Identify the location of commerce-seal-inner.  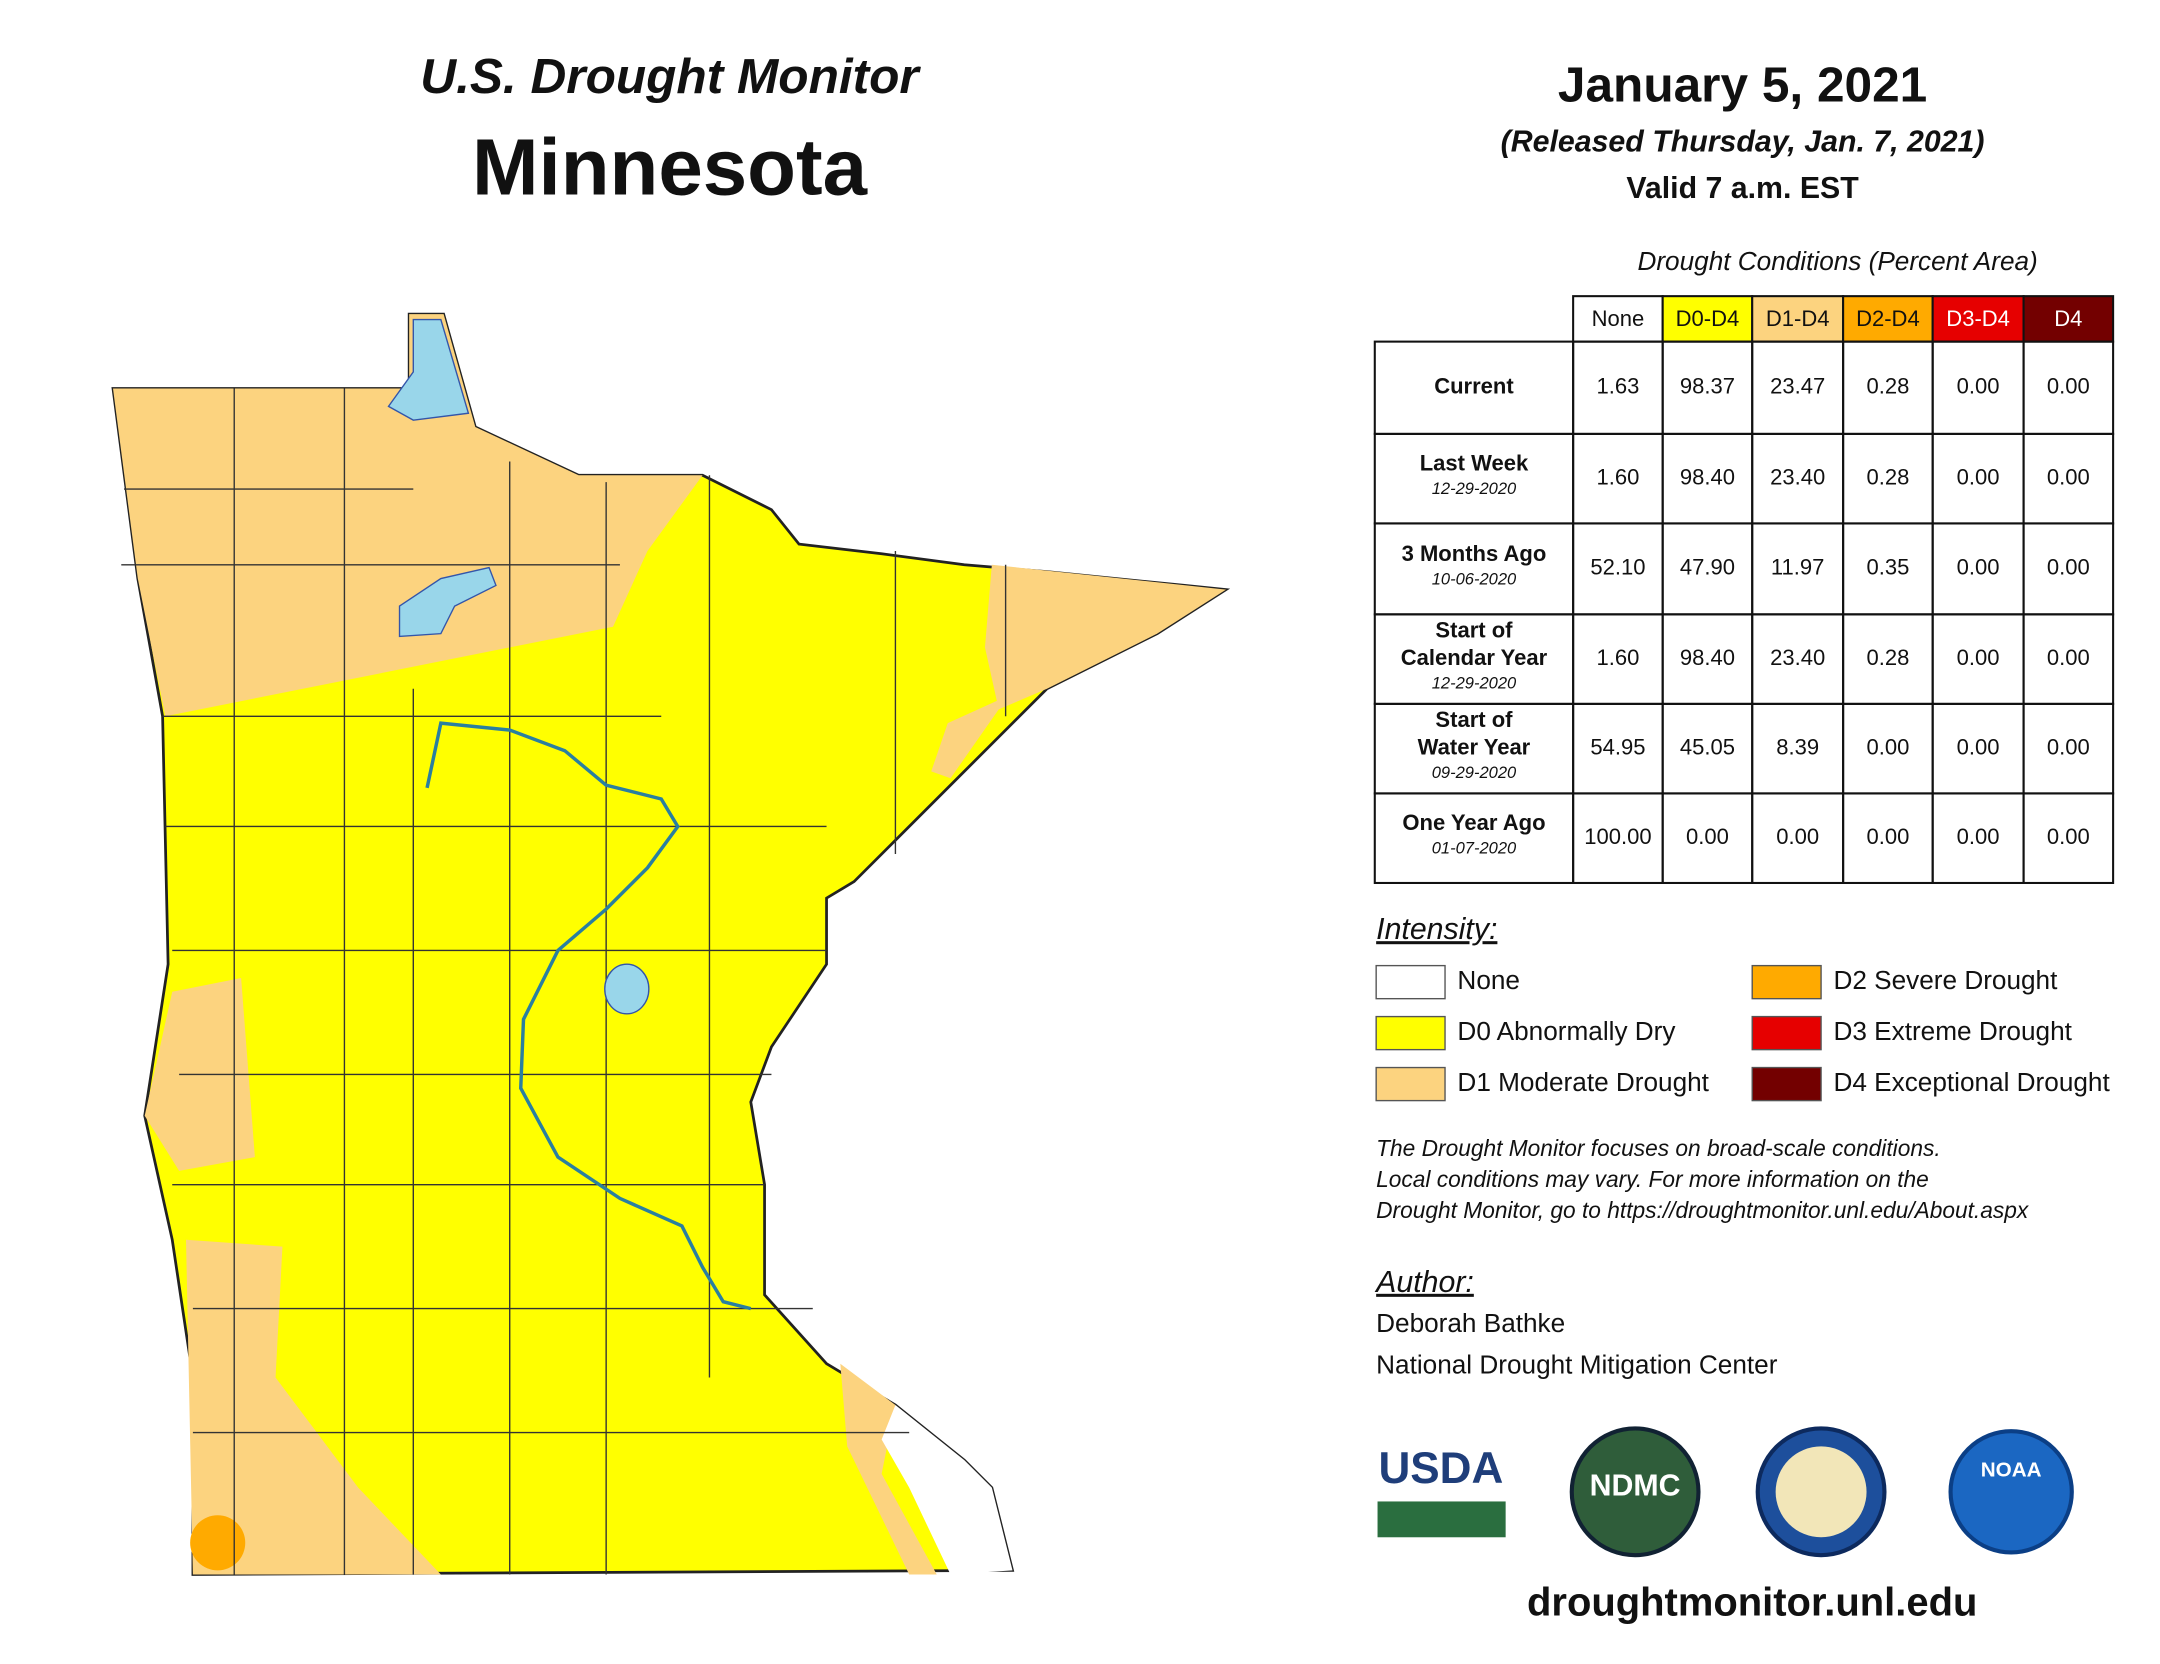
(1821, 1492).